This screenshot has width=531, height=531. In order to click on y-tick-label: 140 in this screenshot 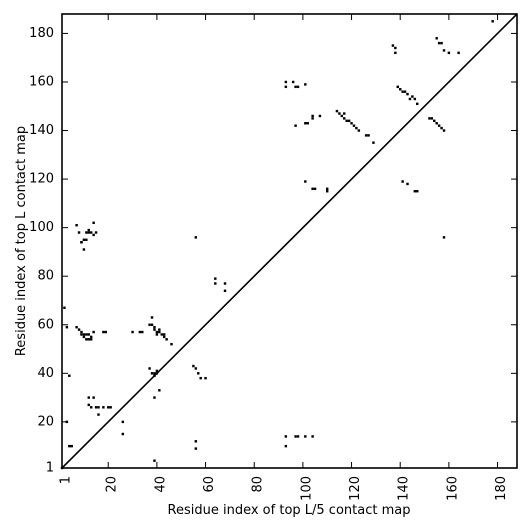, I will do `click(41, 130)`.